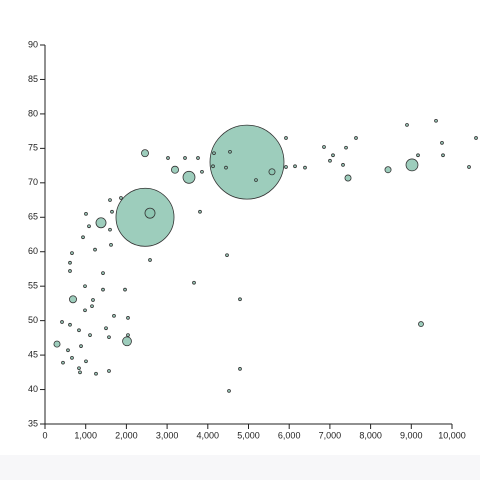 The image size is (480, 480). What do you see at coordinates (330, 435) in the screenshot?
I see `x-tick-label: 7,000` at bounding box center [330, 435].